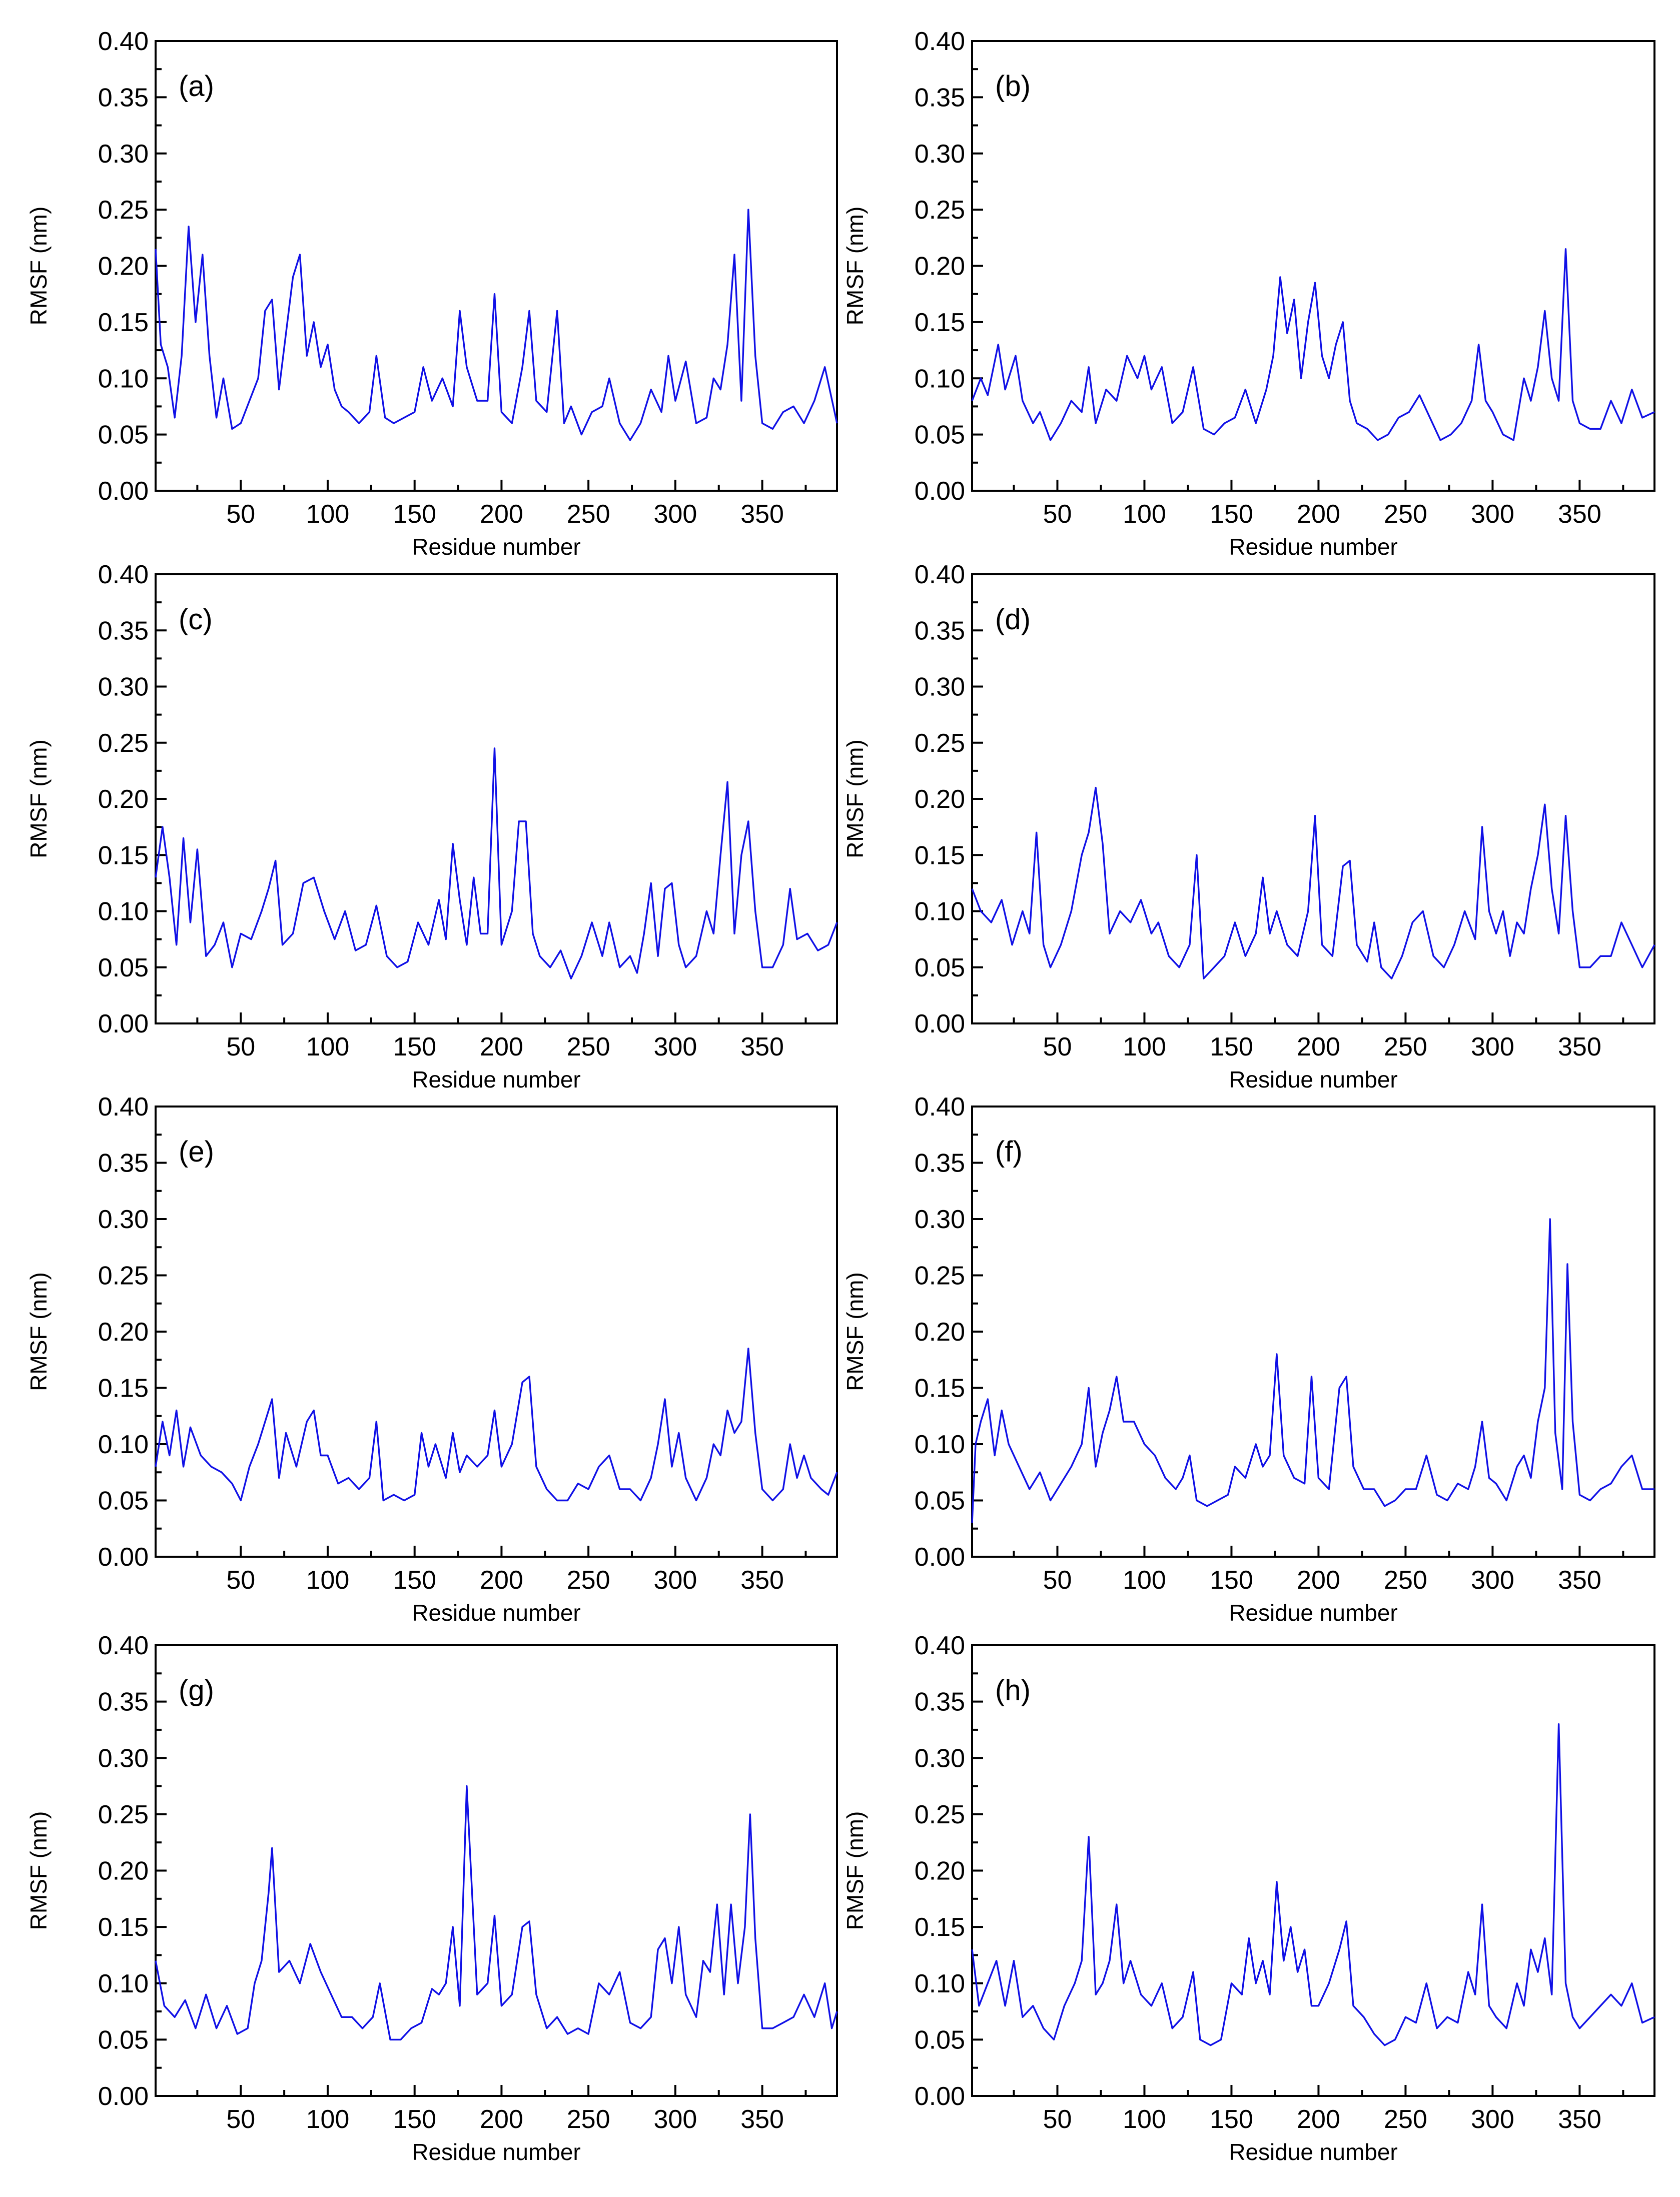 Image resolution: width=1680 pixels, height=2197 pixels. I want to click on panel-label: (f), so click(1009, 1152).